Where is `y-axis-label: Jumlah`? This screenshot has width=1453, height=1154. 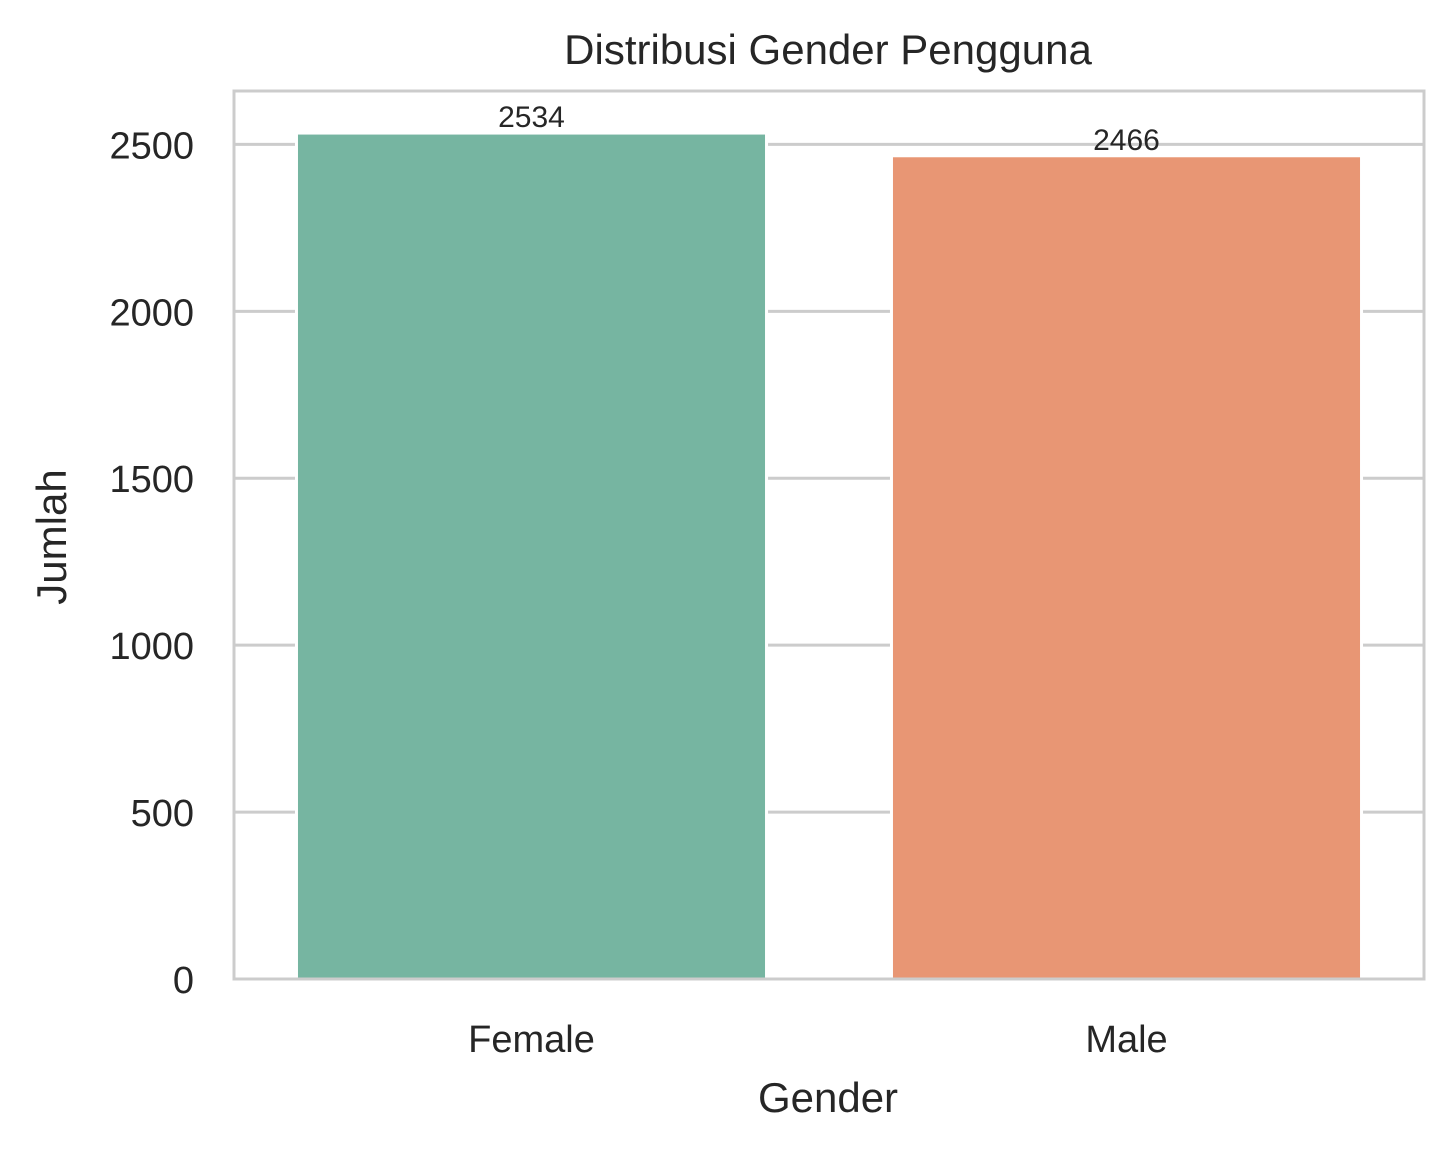 y-axis-label: Jumlah is located at coordinates (51, 536).